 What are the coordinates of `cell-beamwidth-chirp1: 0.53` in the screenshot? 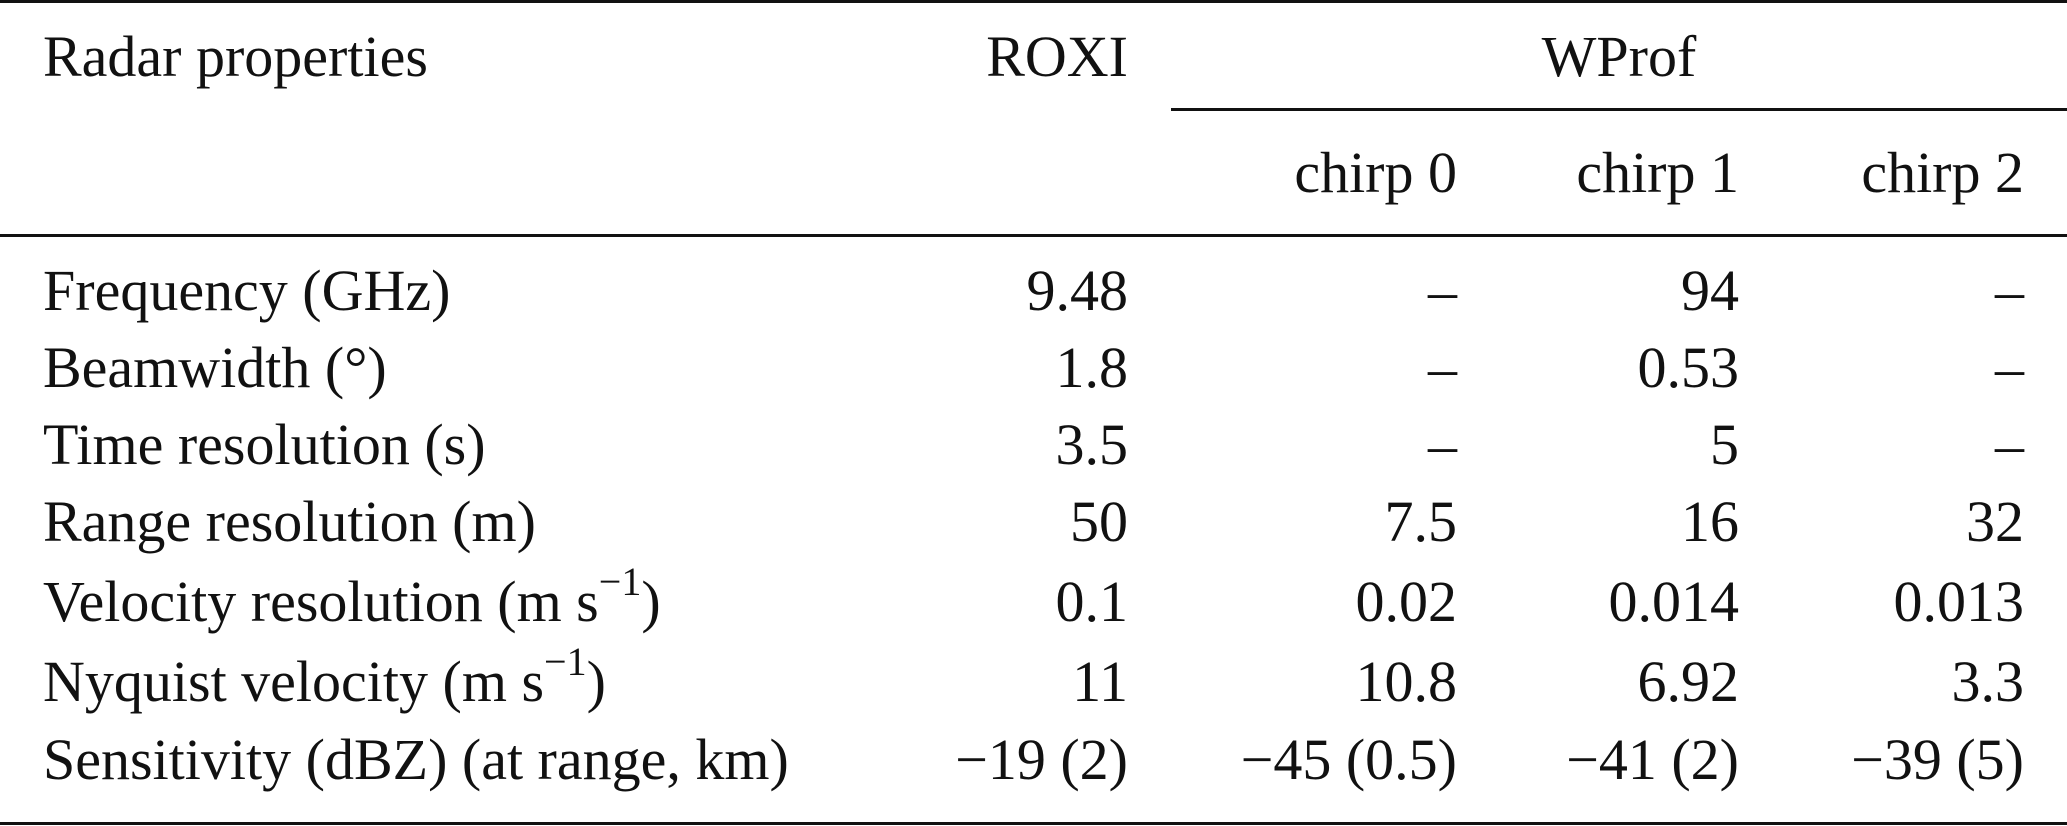 It's located at (1688, 367).